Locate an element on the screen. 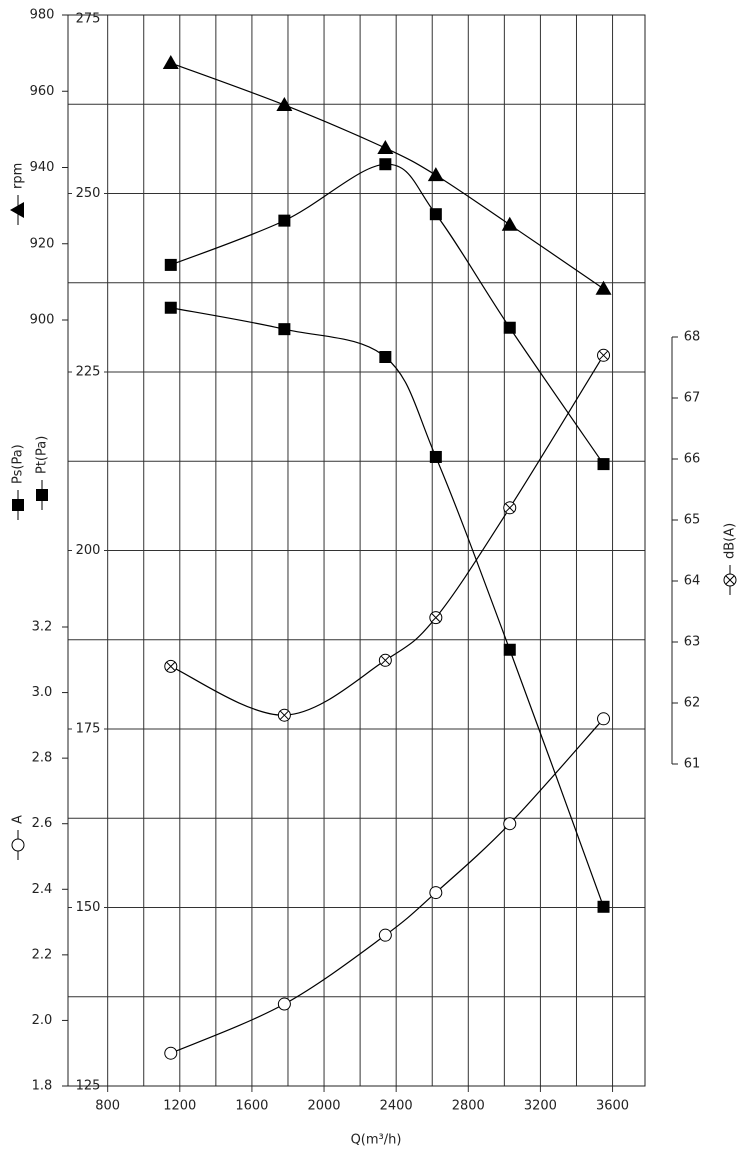 Image resolution: width=742 pixels, height=1160 pixels. y-tick-label: 68 is located at coordinates (692, 337).